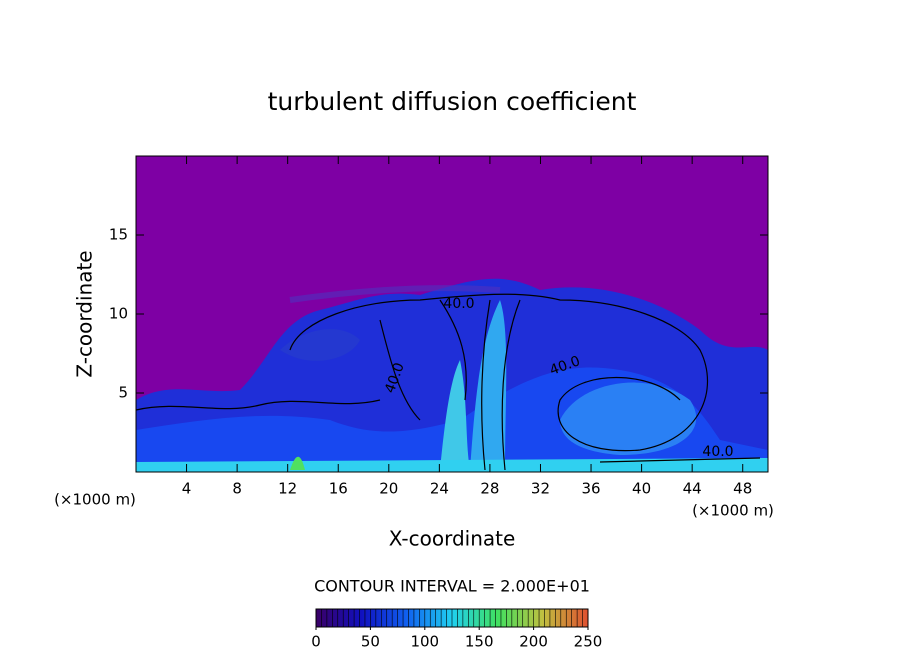 The image size is (904, 654). I want to click on x-tick-label: 24, so click(439, 489).